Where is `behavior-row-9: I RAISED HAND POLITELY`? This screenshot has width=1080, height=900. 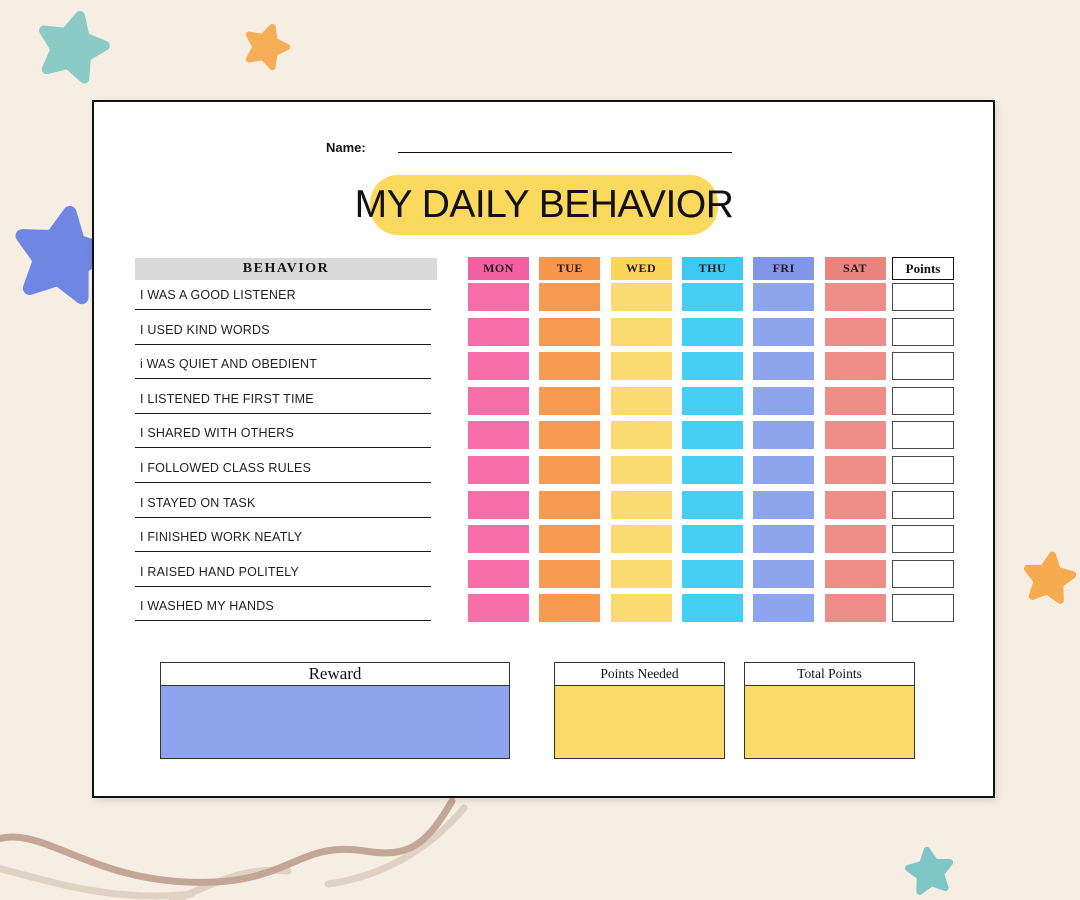 behavior-row-9: I RAISED HAND POLITELY is located at coordinates (283, 569).